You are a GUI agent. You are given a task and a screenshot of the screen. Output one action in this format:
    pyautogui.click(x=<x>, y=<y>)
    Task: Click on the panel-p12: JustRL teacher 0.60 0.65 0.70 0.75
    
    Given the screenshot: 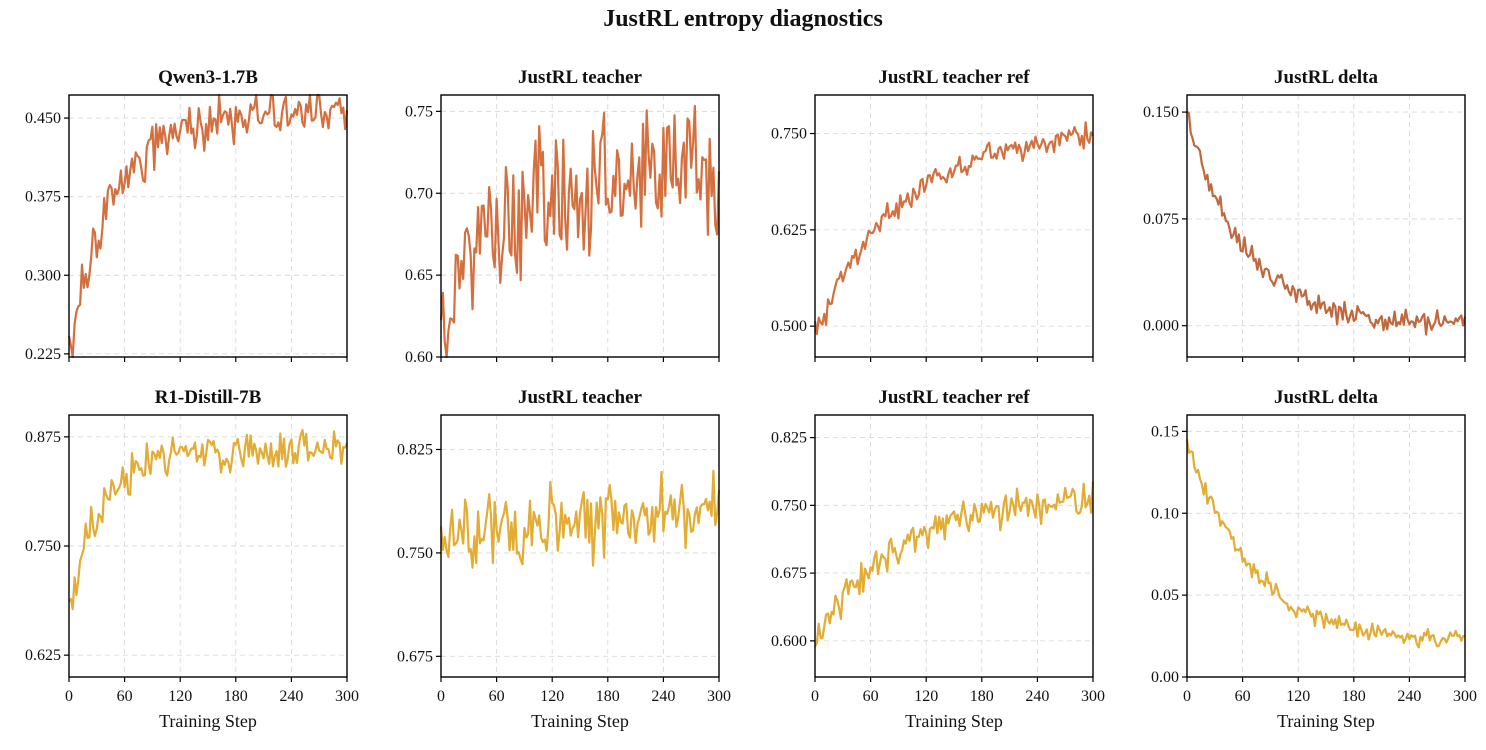 What is the action you would take?
    pyautogui.click(x=563, y=216)
    